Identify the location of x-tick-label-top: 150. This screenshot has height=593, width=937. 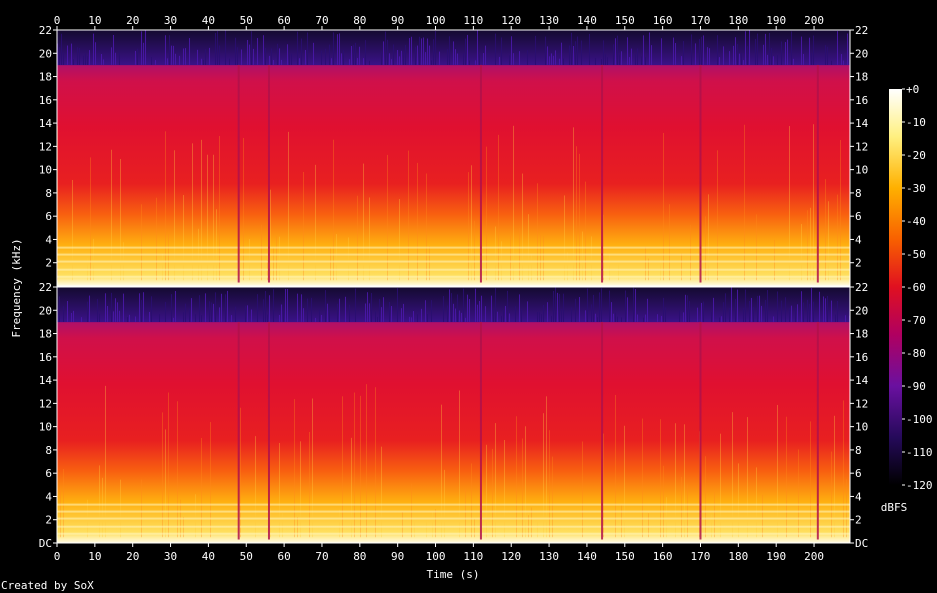
(625, 20).